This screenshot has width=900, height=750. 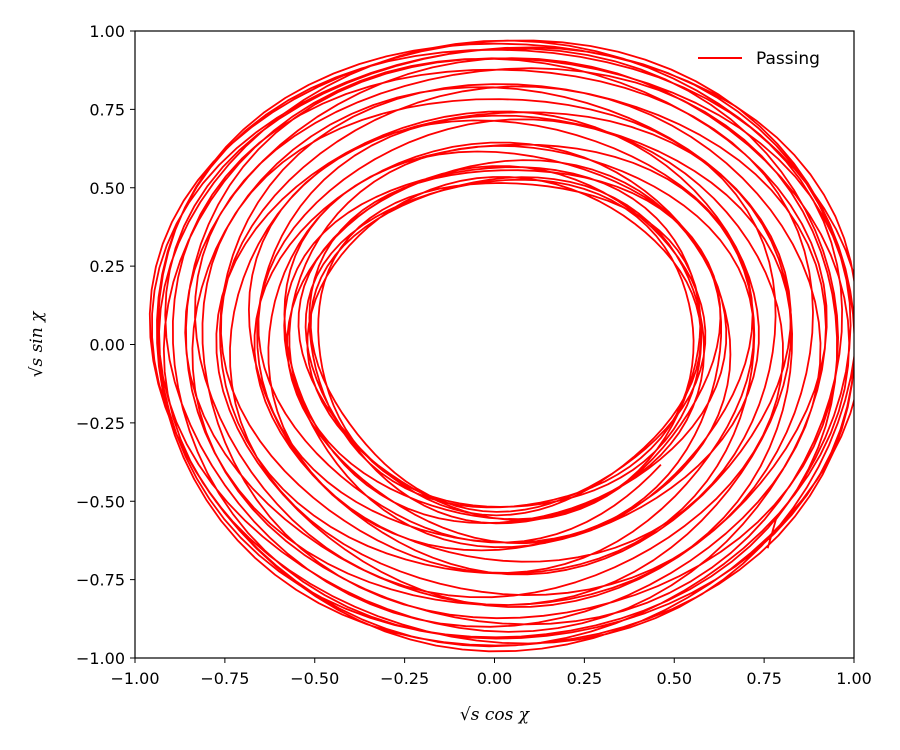 I want to click on x-tick-label: −0.50, so click(x=314, y=678).